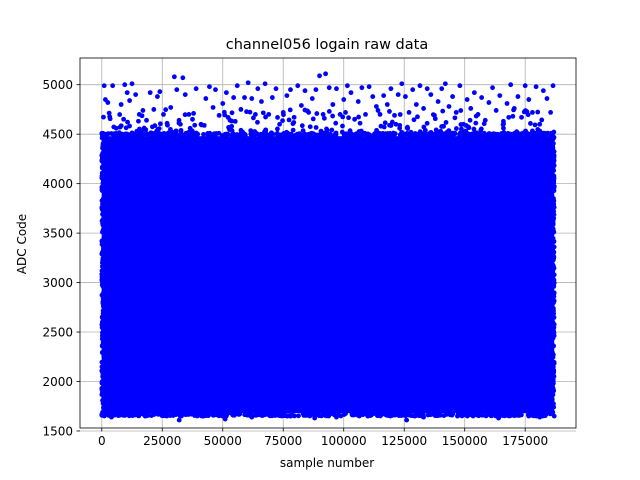 The width and height of the screenshot is (640, 480). I want to click on y-tick-label: 2000, so click(57, 382).